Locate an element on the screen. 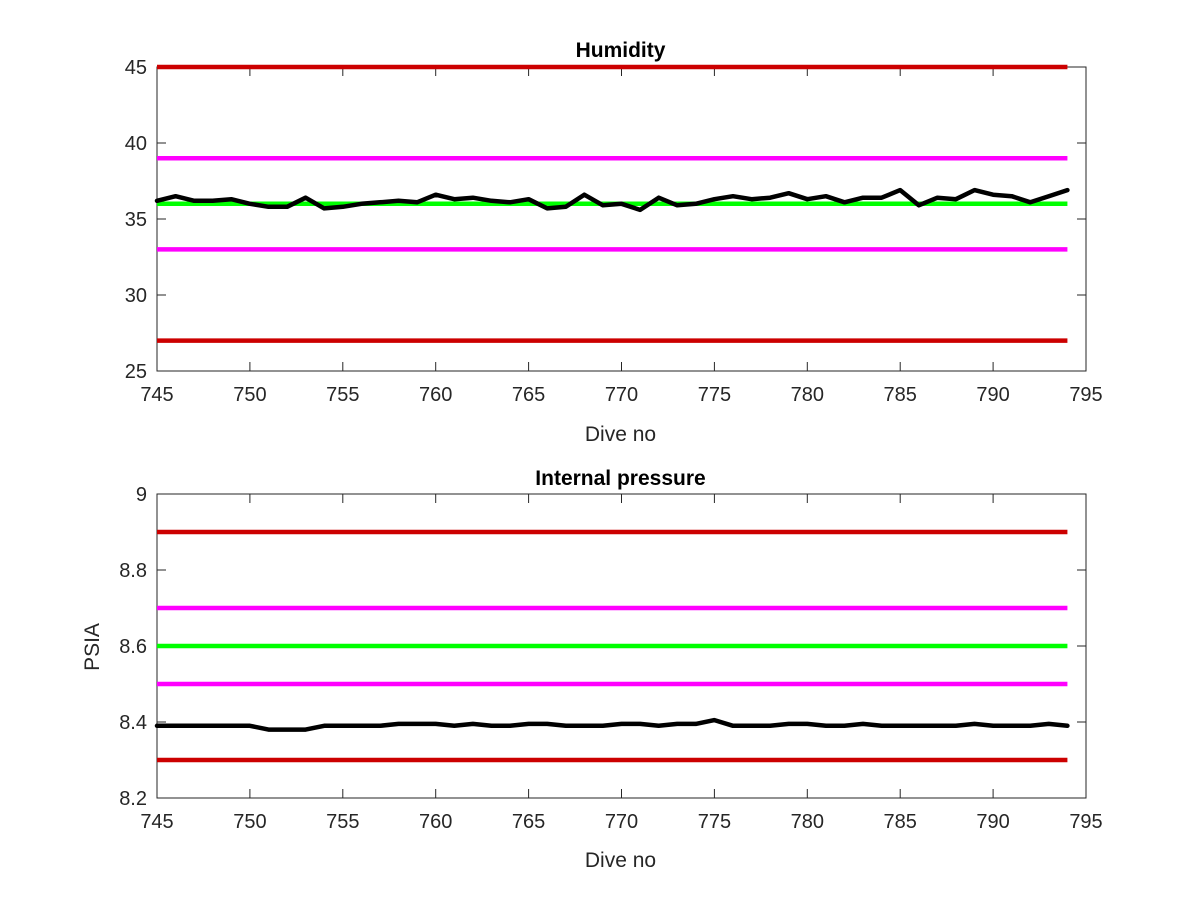  chart-title: Internal pressure is located at coordinates (620, 478).